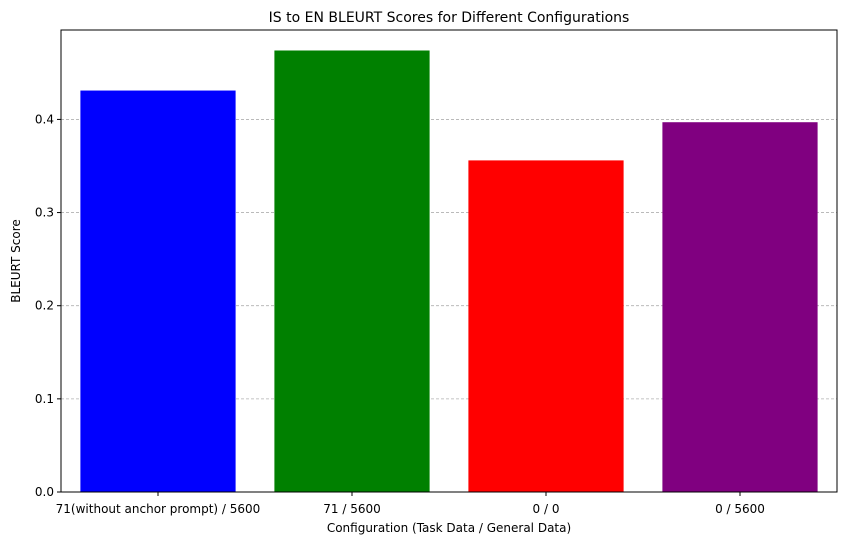  What do you see at coordinates (16, 261) in the screenshot?
I see `y-axis-label: BLEURT Score` at bounding box center [16, 261].